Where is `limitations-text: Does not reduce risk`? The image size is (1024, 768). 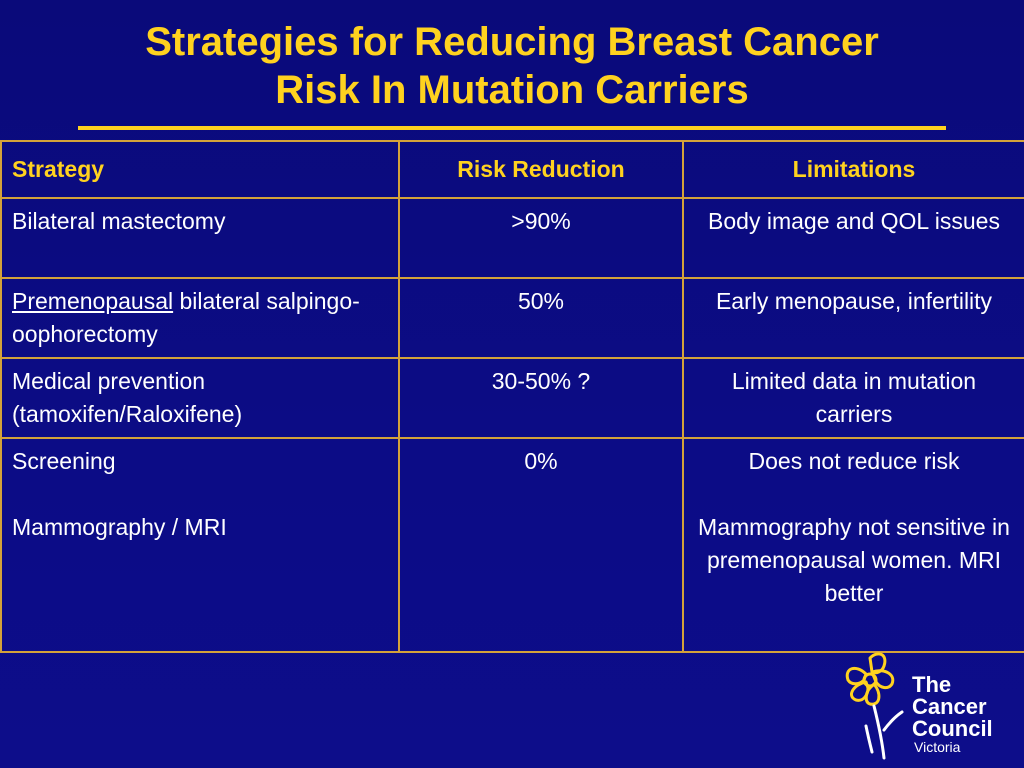 limitations-text: Does not reduce risk is located at coordinates (854, 461).